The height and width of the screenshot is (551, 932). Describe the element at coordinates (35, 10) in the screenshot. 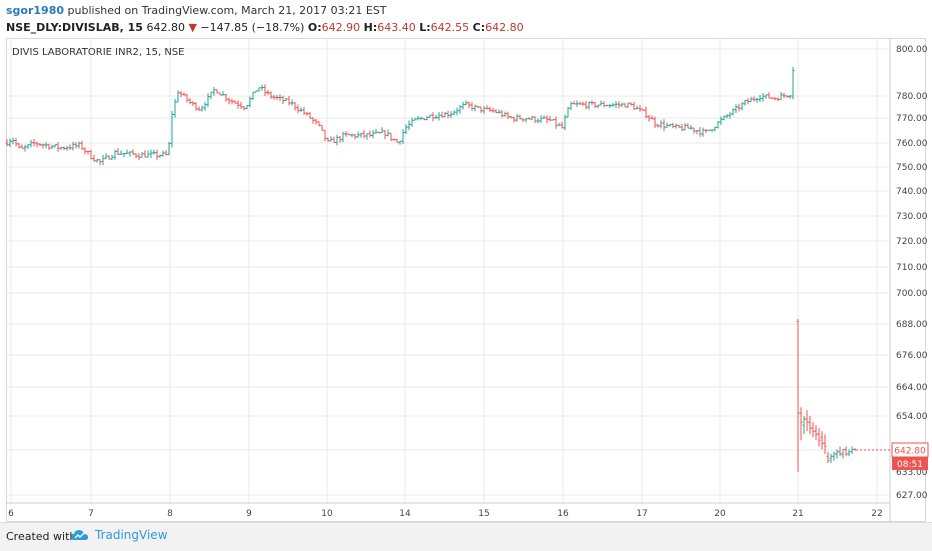

I see `publisher-username: sgor1980` at that location.